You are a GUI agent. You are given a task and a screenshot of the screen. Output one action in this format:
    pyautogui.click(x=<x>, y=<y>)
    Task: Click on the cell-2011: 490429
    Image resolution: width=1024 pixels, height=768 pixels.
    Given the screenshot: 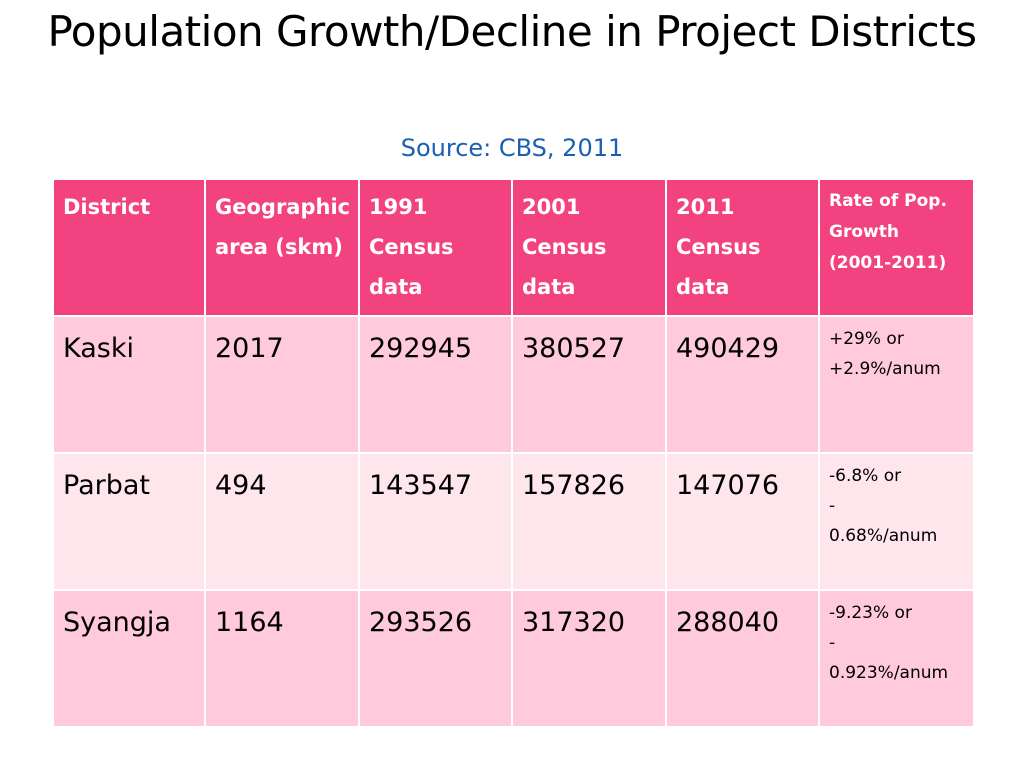 What is the action you would take?
    pyautogui.click(x=742, y=384)
    